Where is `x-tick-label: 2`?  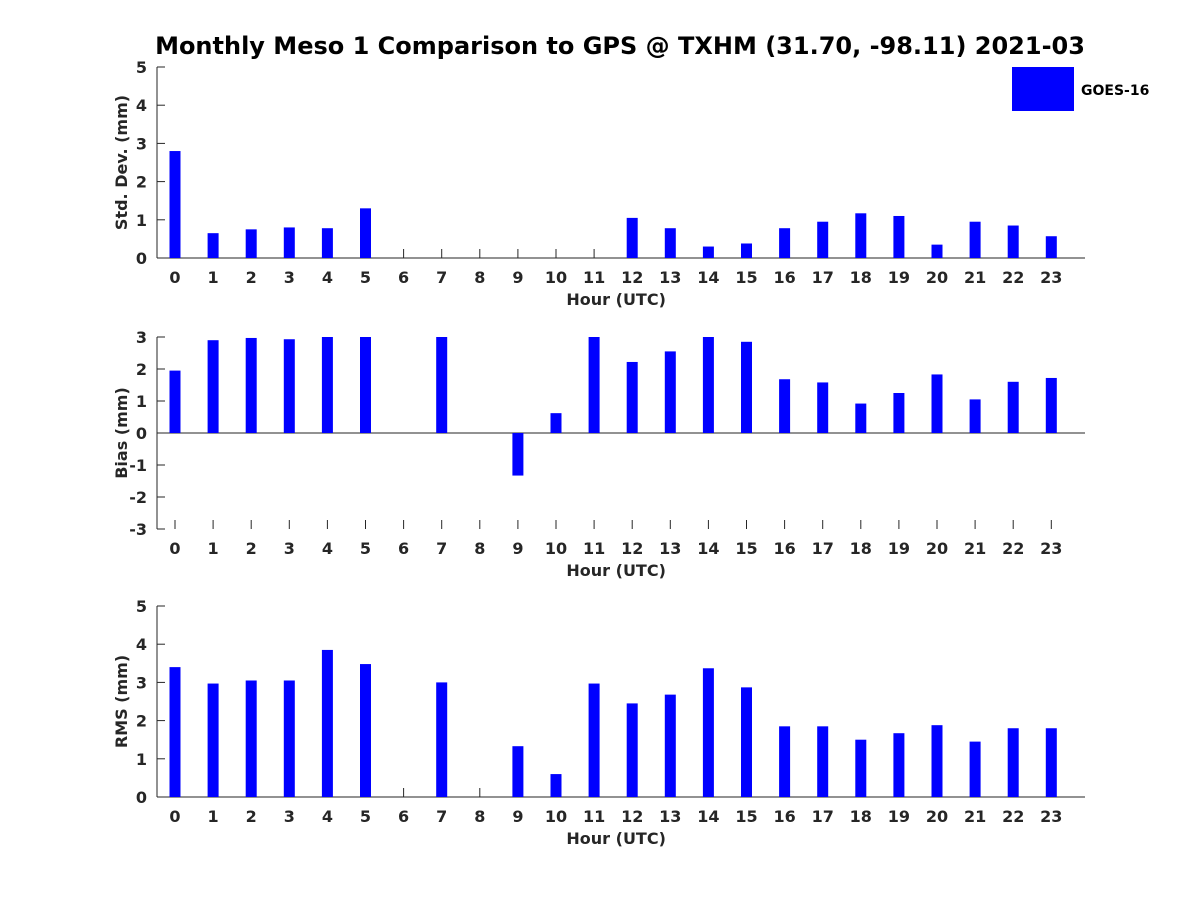 x-tick-label: 2 is located at coordinates (251, 277).